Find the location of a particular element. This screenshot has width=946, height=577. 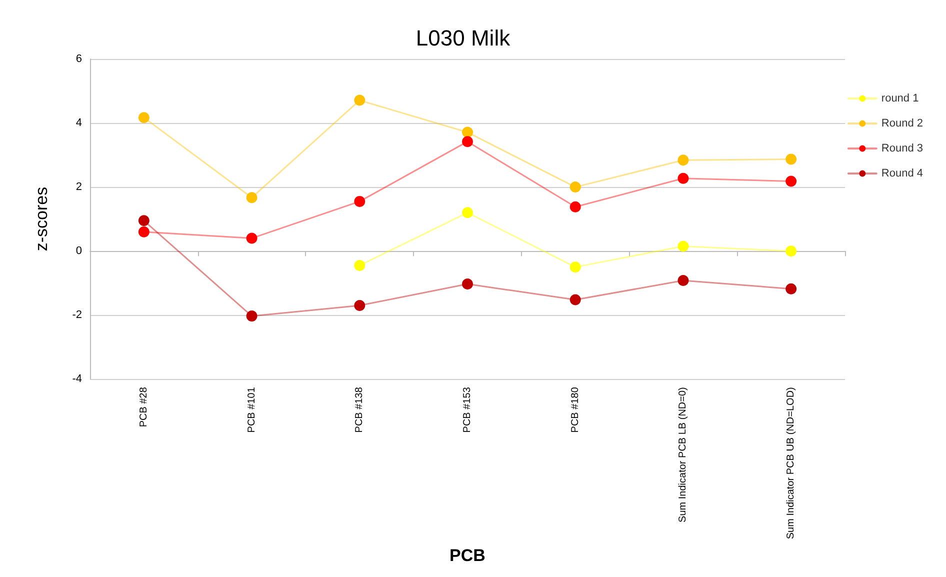

x-tick-label: Sum Indicator PCB UB (ND=LOD) is located at coordinates (791, 463).